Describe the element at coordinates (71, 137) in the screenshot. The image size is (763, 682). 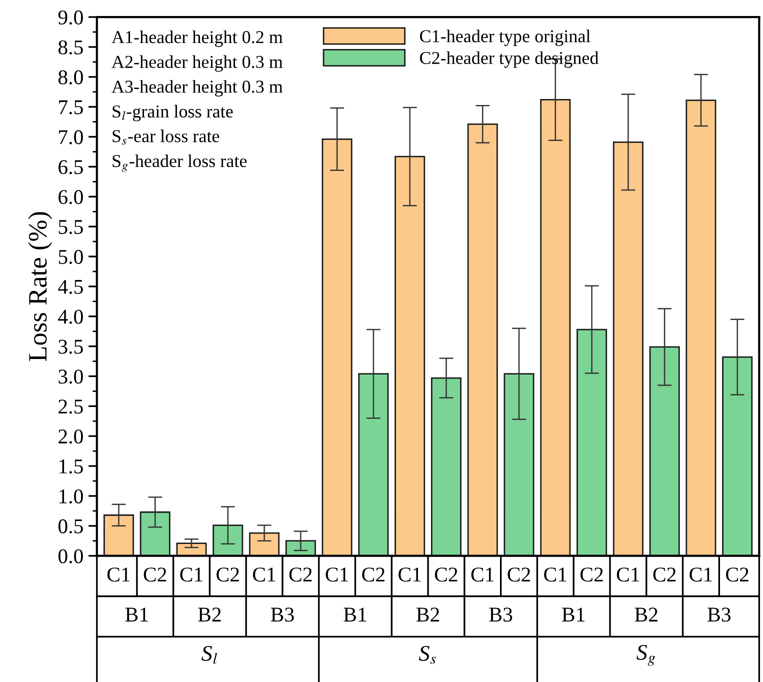
I see `y-tick-label: 7.0` at that location.